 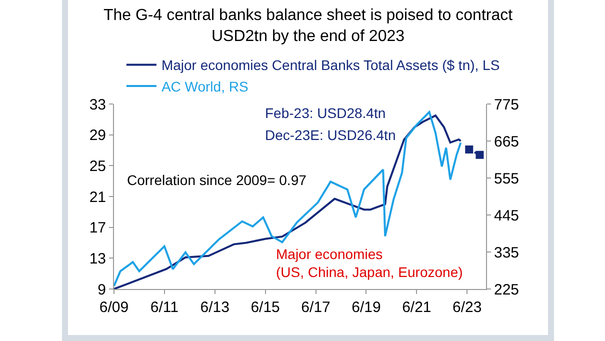 I want to click on legend-label: AC World, RS, so click(x=204, y=86).